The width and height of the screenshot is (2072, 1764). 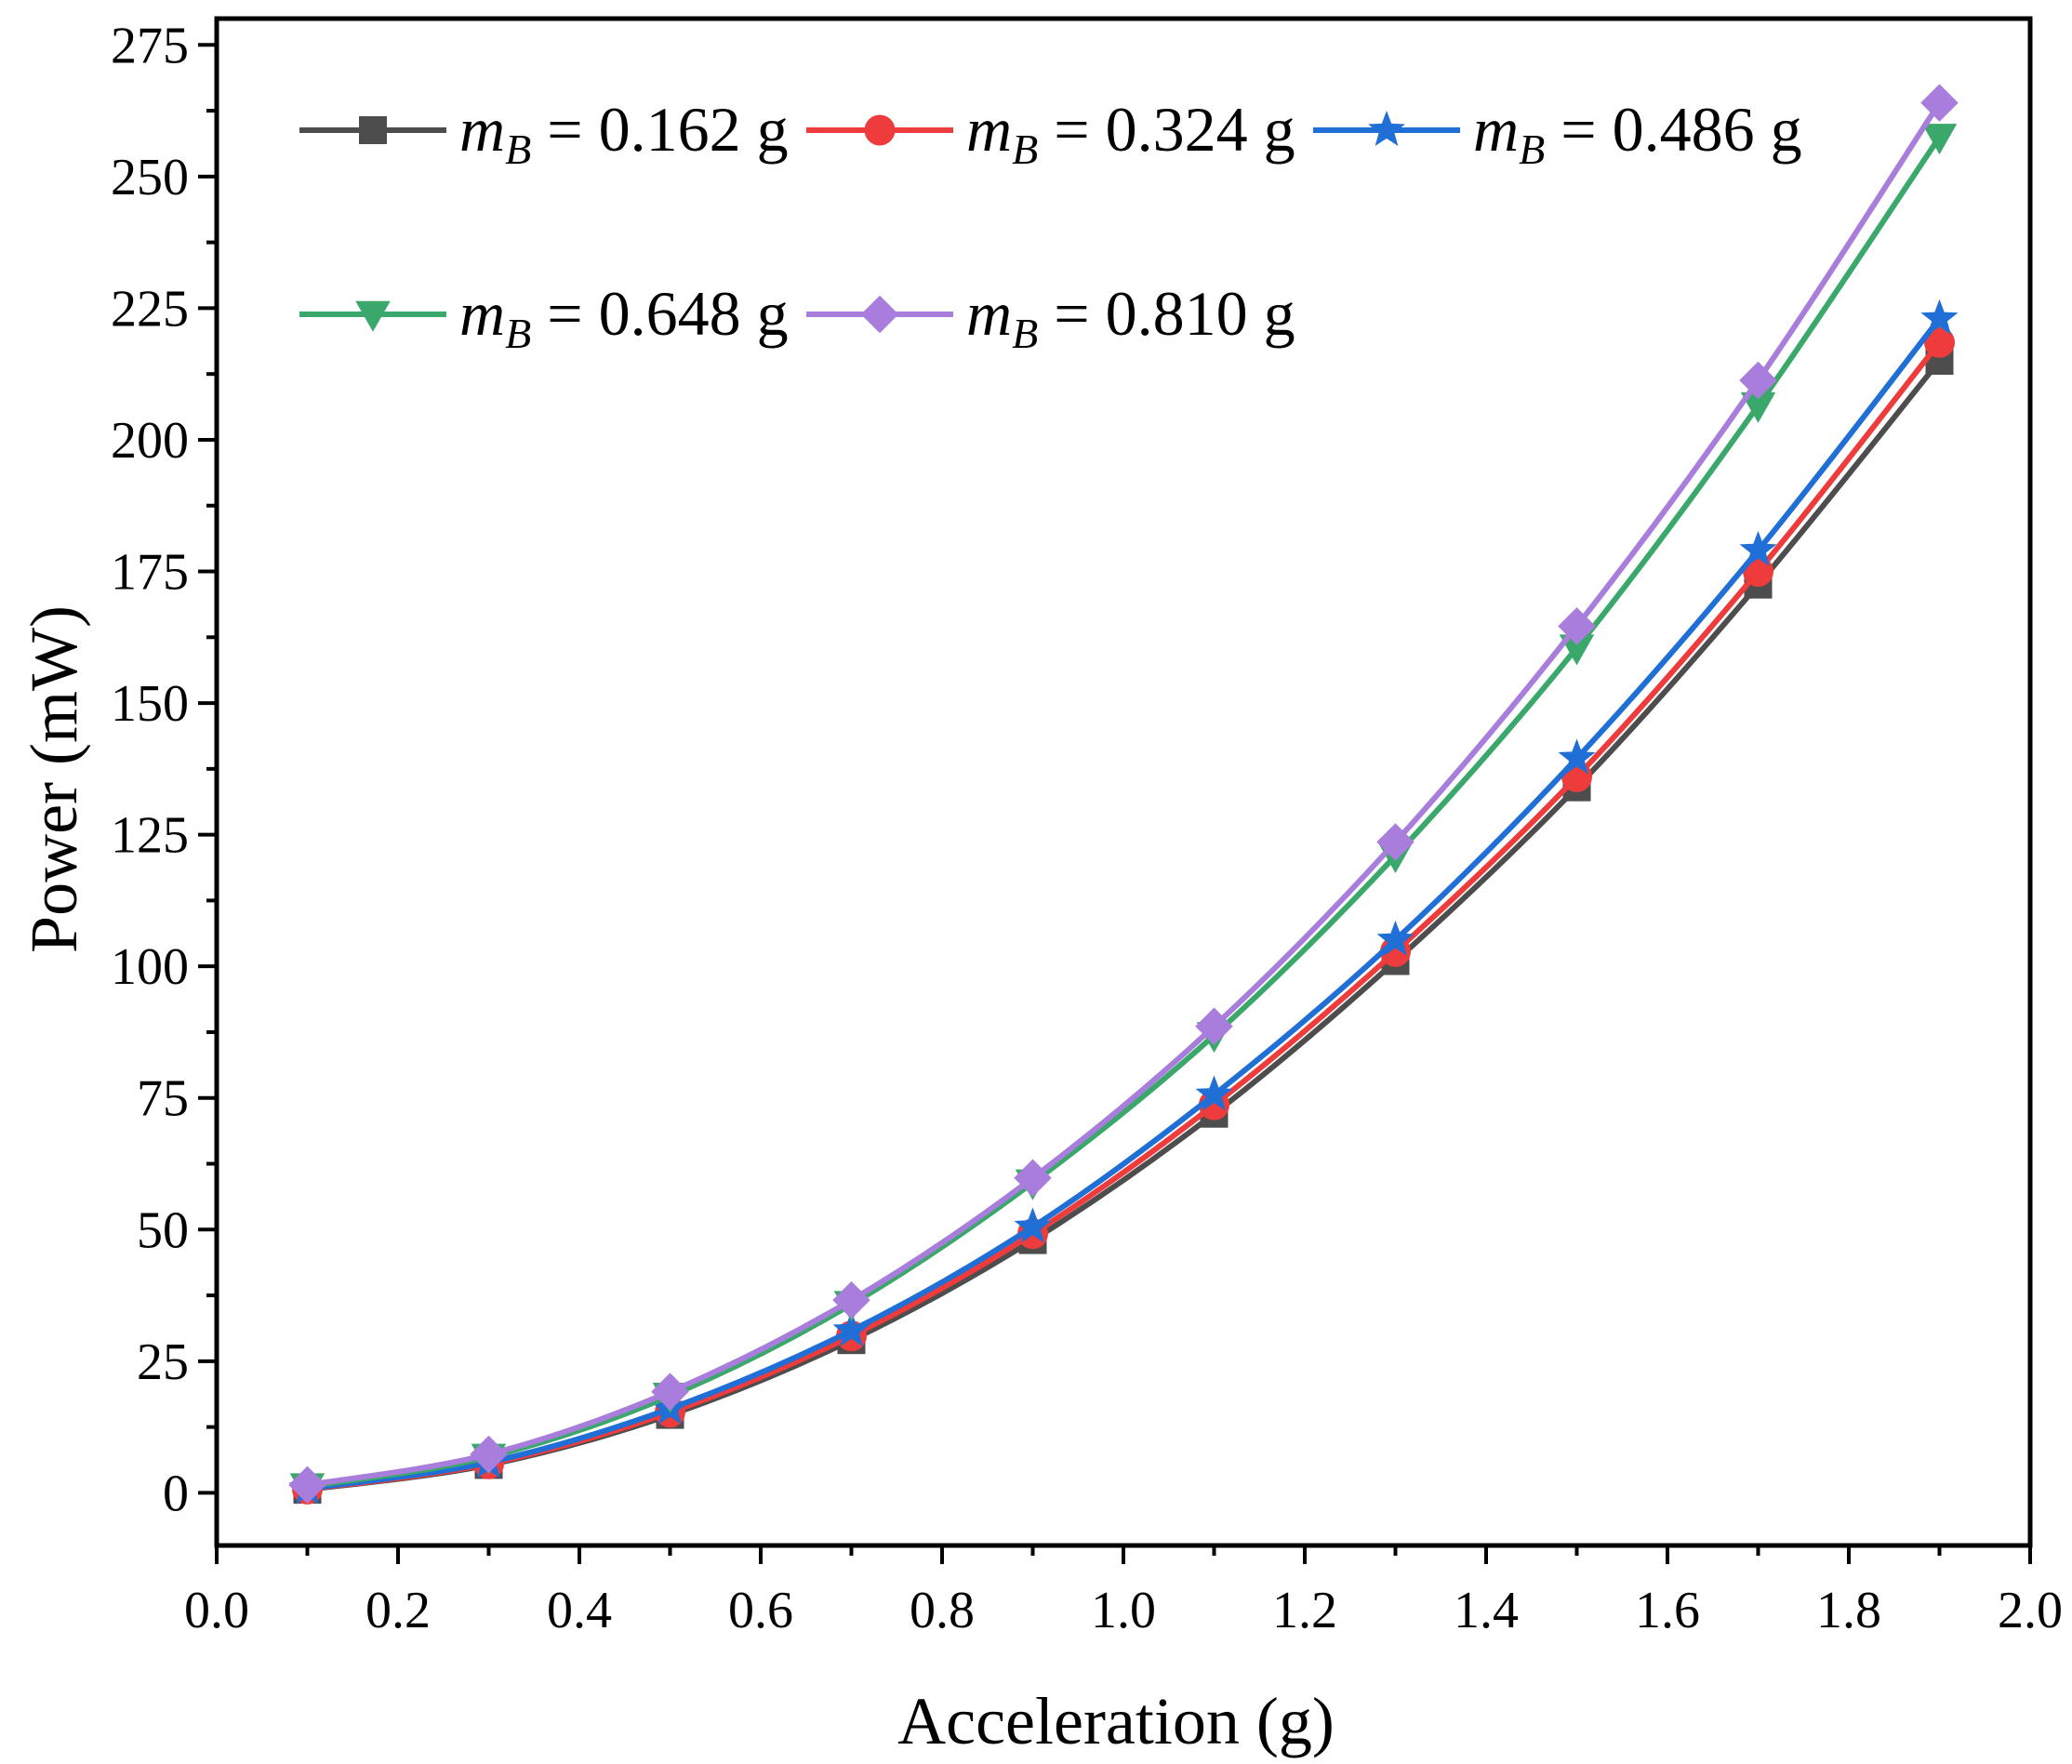 What do you see at coordinates (1130, 133) in the screenshot?
I see `legend-label: mB = 0.324 g` at bounding box center [1130, 133].